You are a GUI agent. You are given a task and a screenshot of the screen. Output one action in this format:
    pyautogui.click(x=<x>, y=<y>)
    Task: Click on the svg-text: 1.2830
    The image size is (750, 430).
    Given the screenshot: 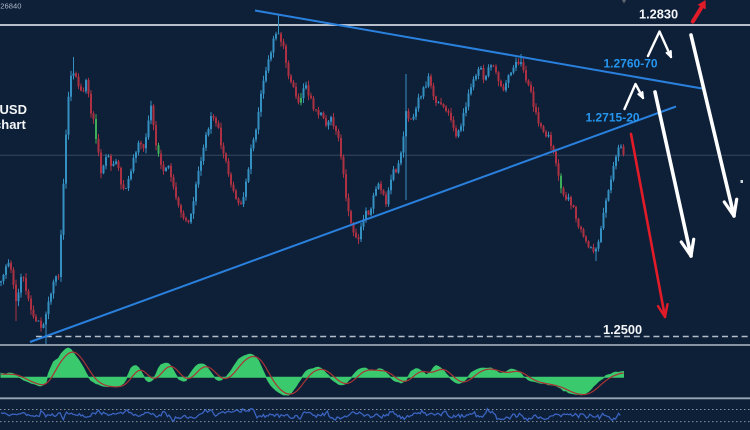 What is the action you would take?
    pyautogui.click(x=658, y=13)
    